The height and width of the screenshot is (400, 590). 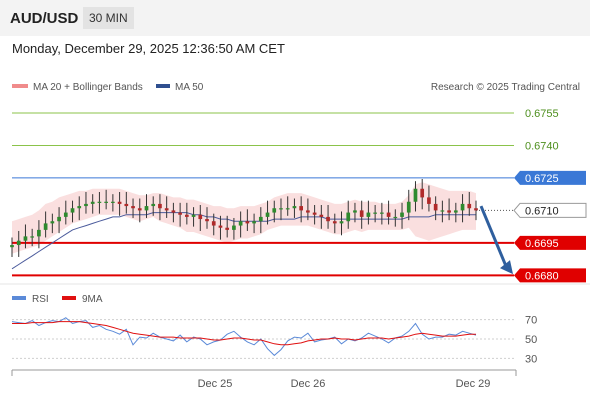 I want to click on rsi-ma-line, so click(x=244, y=333).